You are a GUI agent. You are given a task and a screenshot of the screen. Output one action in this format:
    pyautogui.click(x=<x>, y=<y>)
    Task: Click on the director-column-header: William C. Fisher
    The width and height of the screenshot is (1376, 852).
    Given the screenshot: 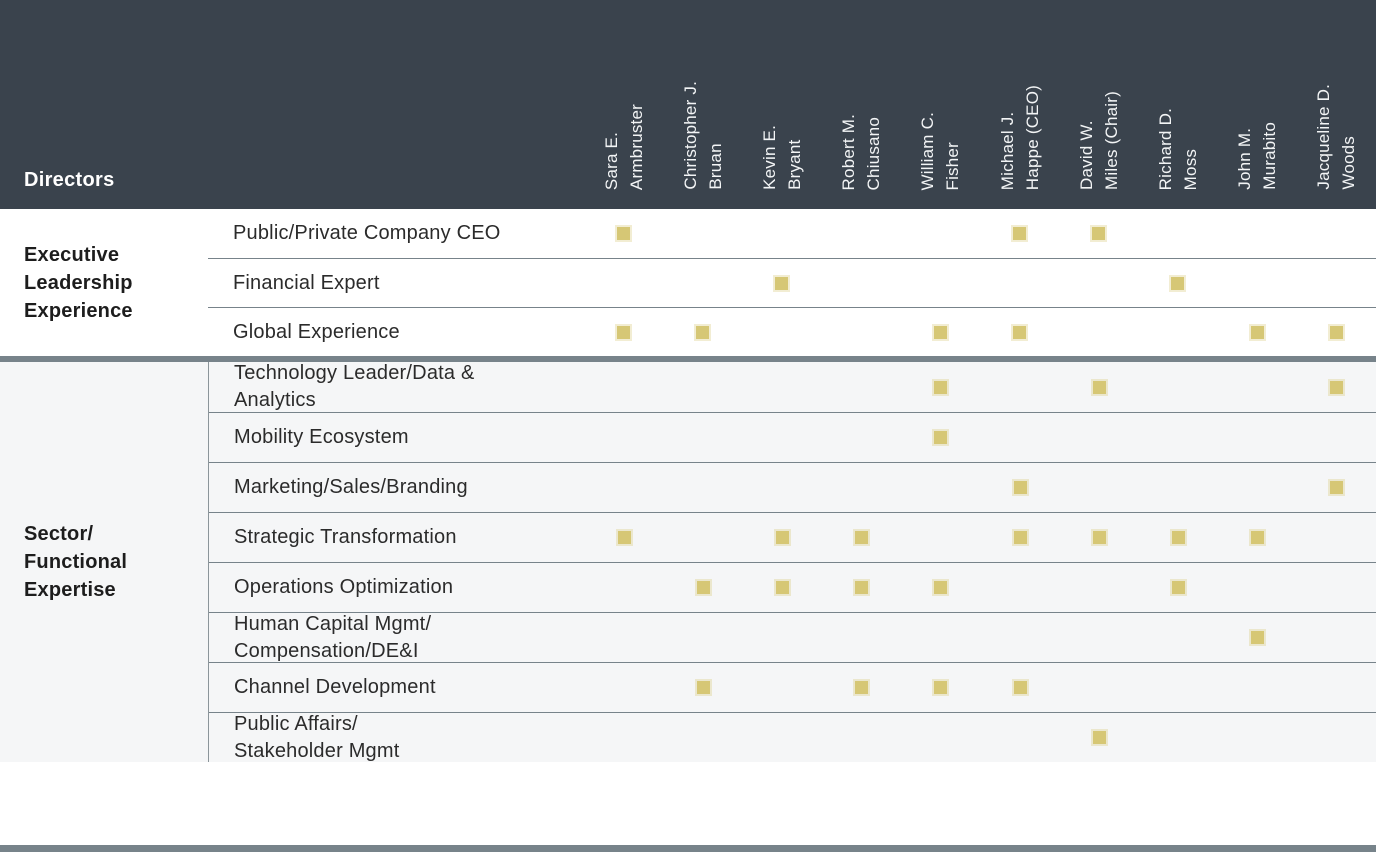 What is the action you would take?
    pyautogui.click(x=940, y=104)
    